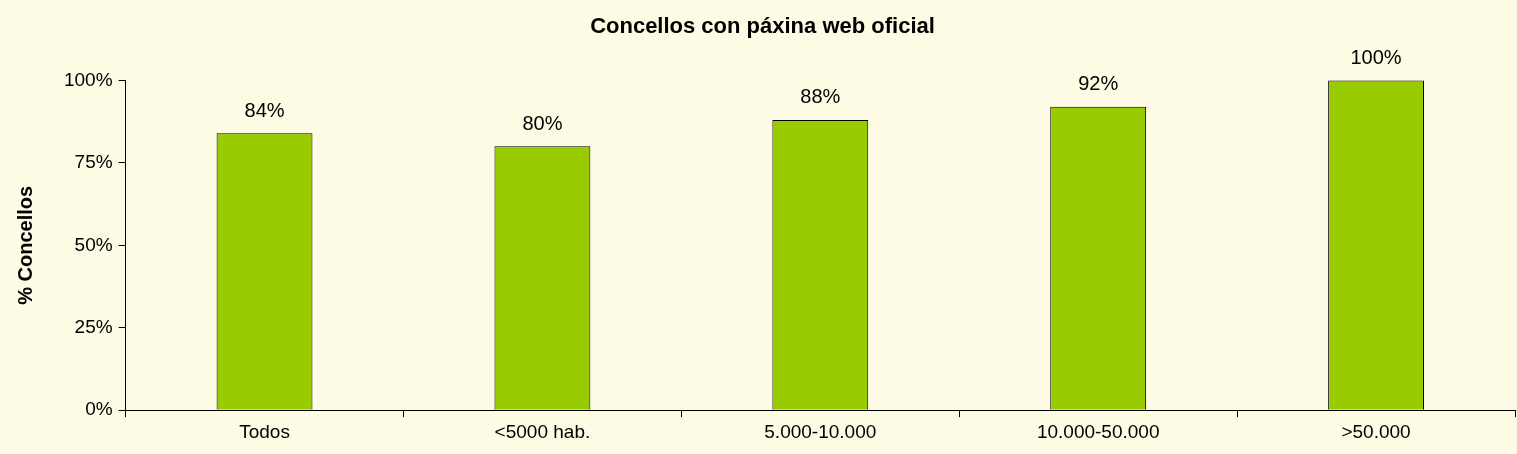 Image resolution: width=1517 pixels, height=454 pixels. Describe the element at coordinates (24, 245) in the screenshot. I see `y-axis-title: % Concellos` at that location.